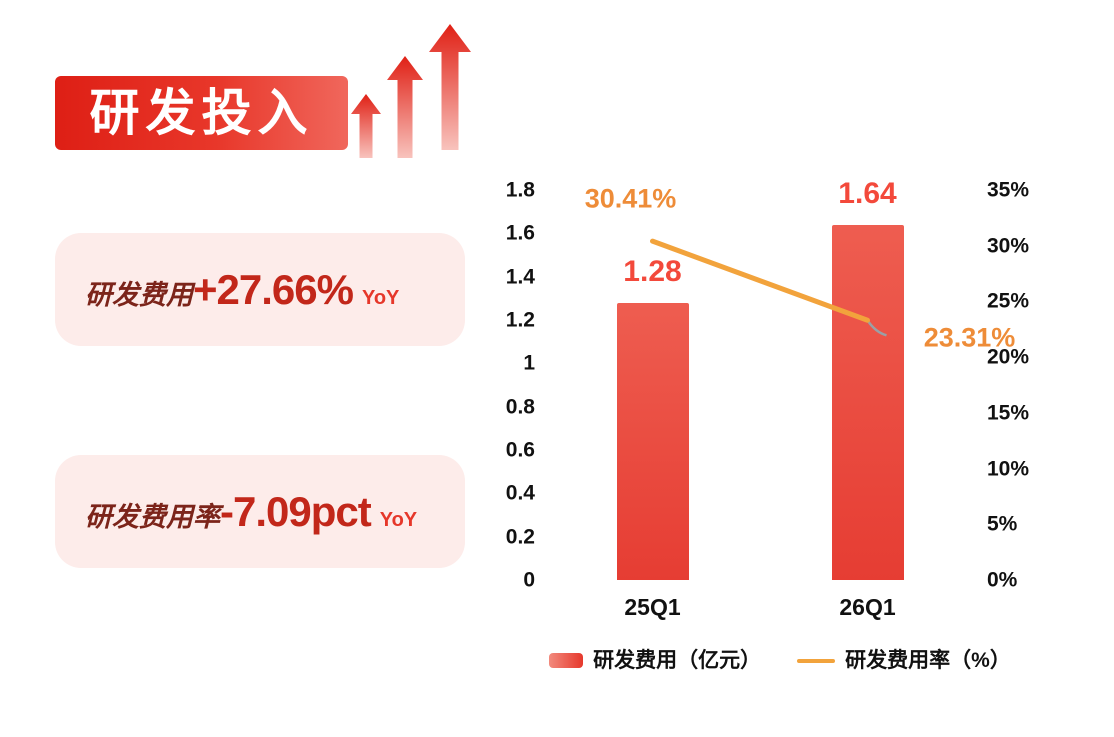  I want to click on left-axis-tick: 1.8, so click(520, 190).